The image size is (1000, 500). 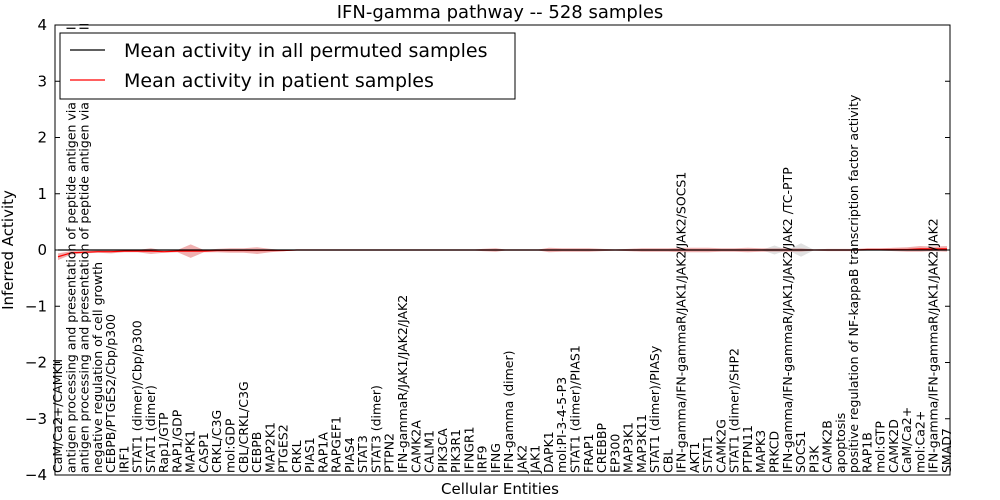 I want to click on y-tick-label: 0, so click(x=42, y=250).